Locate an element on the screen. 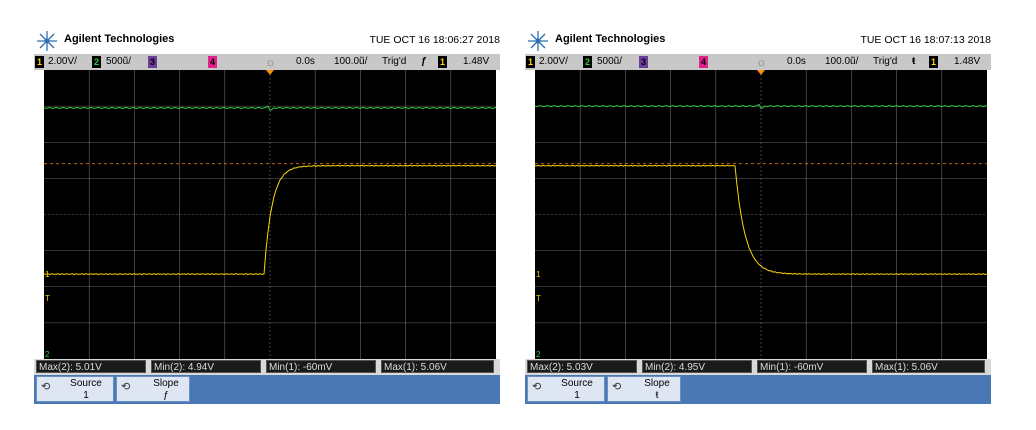 This screenshot has width=1036, height=430. measurement-min-ch2: Min(2): 4.94V is located at coordinates (206, 366).